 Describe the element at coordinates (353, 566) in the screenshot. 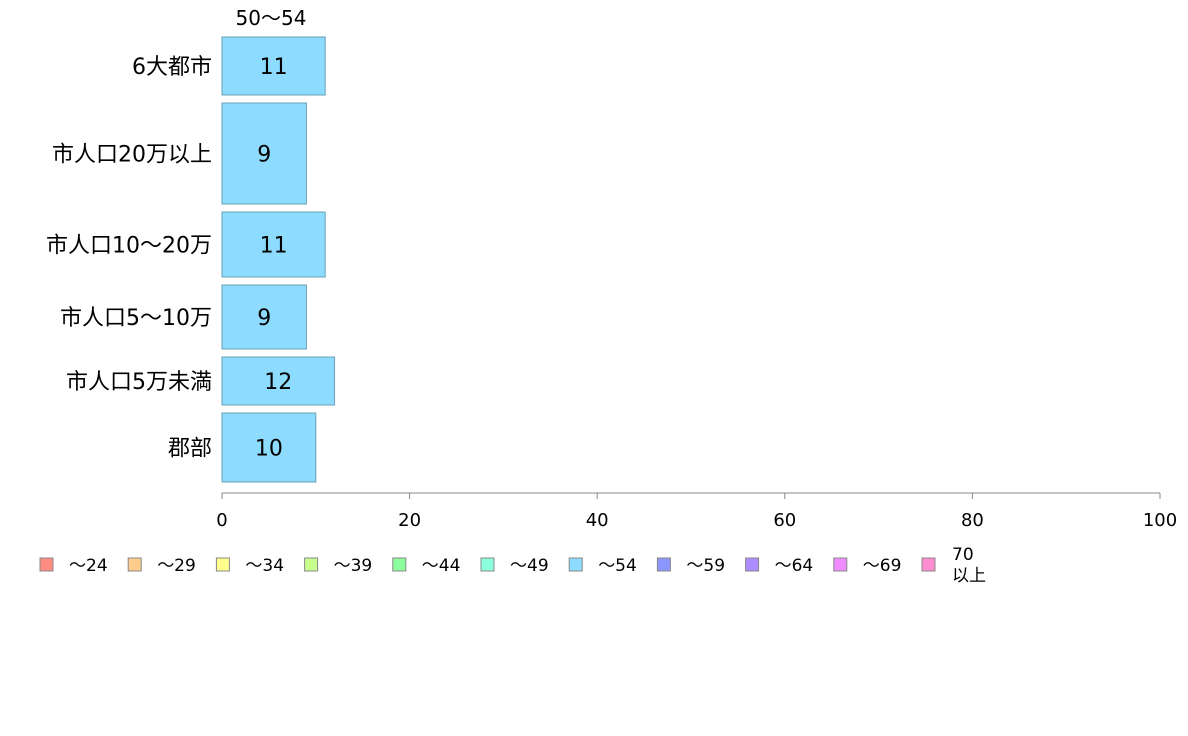

I see `legend-label: 〜39` at that location.